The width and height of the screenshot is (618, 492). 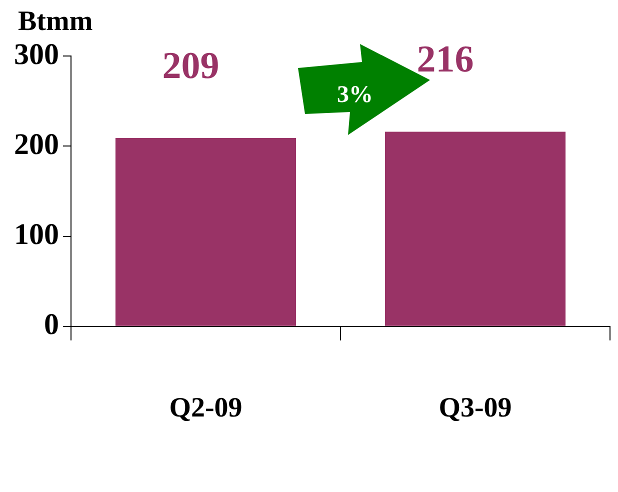 I want to click on y-tick-label: 0, so click(x=51, y=325).